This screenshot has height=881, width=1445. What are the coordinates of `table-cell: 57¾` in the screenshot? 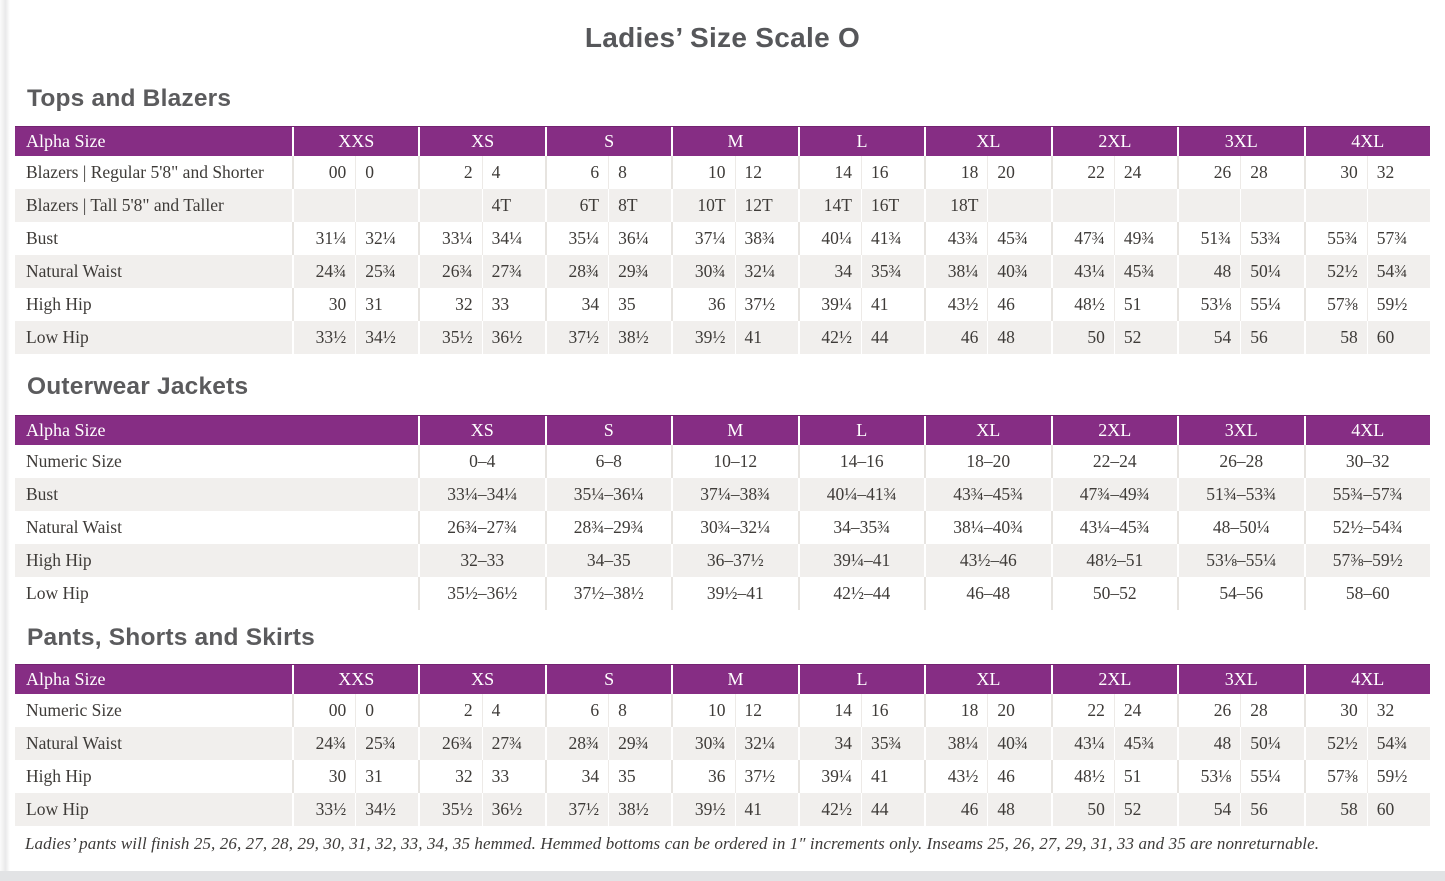 It's located at (1398, 238).